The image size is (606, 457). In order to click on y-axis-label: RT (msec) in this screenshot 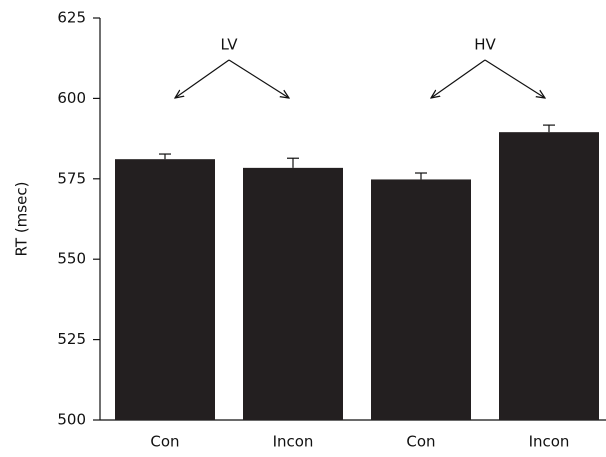, I will do `click(22, 219)`.